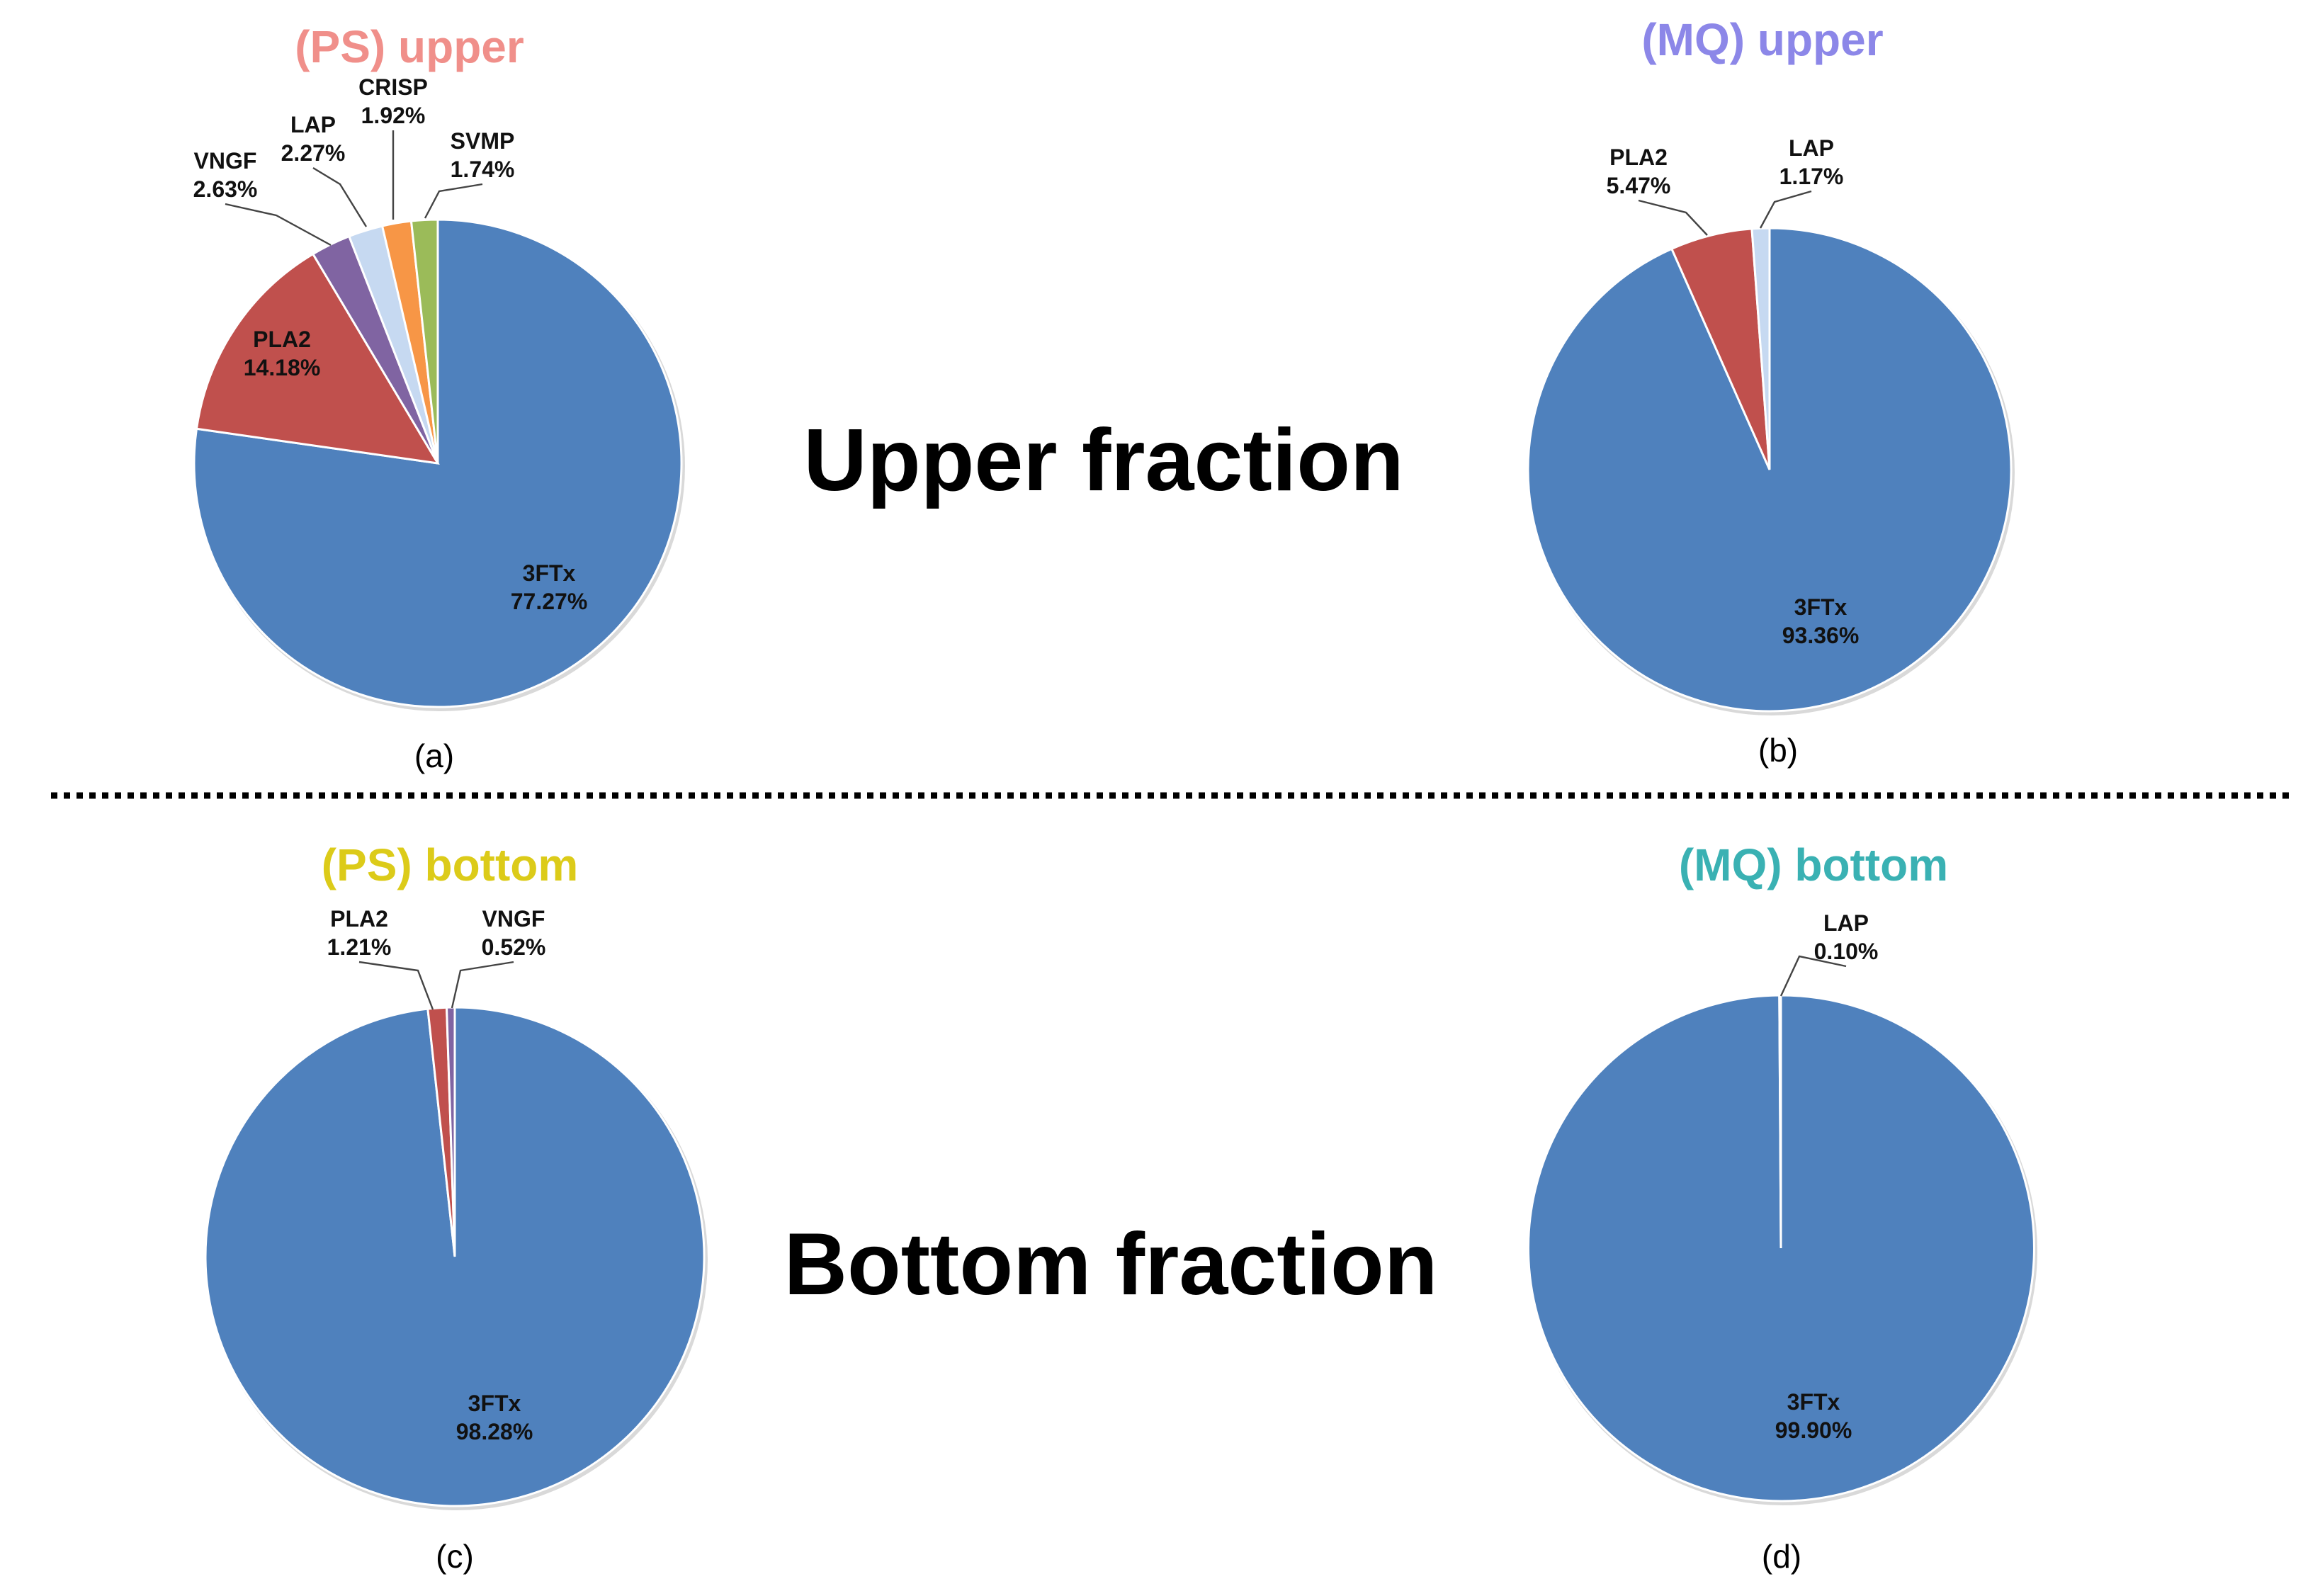 This screenshot has height=1596, width=2303. Describe the element at coordinates (313, 153) in the screenshot. I see `slice-percent-lap: 2.27%` at that location.